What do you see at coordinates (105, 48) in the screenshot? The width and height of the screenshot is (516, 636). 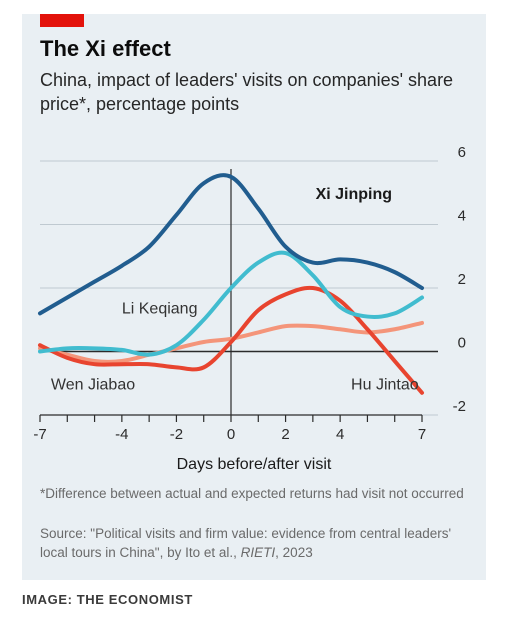 I see `chart-title: The Xi effect` at bounding box center [105, 48].